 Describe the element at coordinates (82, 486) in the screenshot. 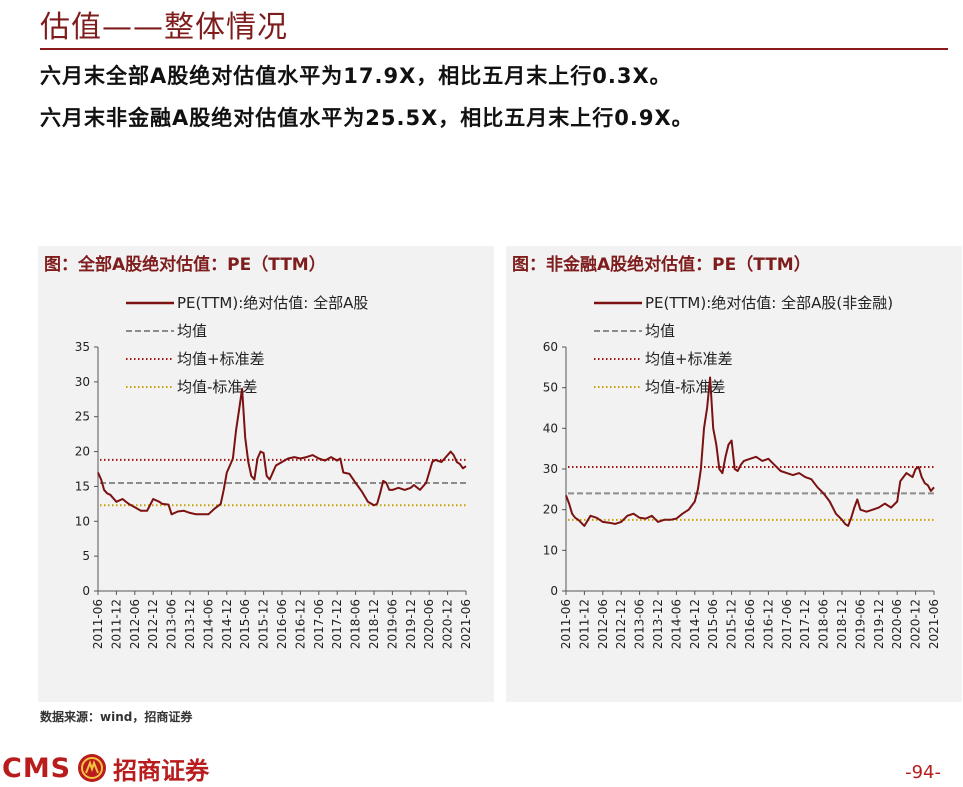

I see `y-tick-label: 15` at that location.